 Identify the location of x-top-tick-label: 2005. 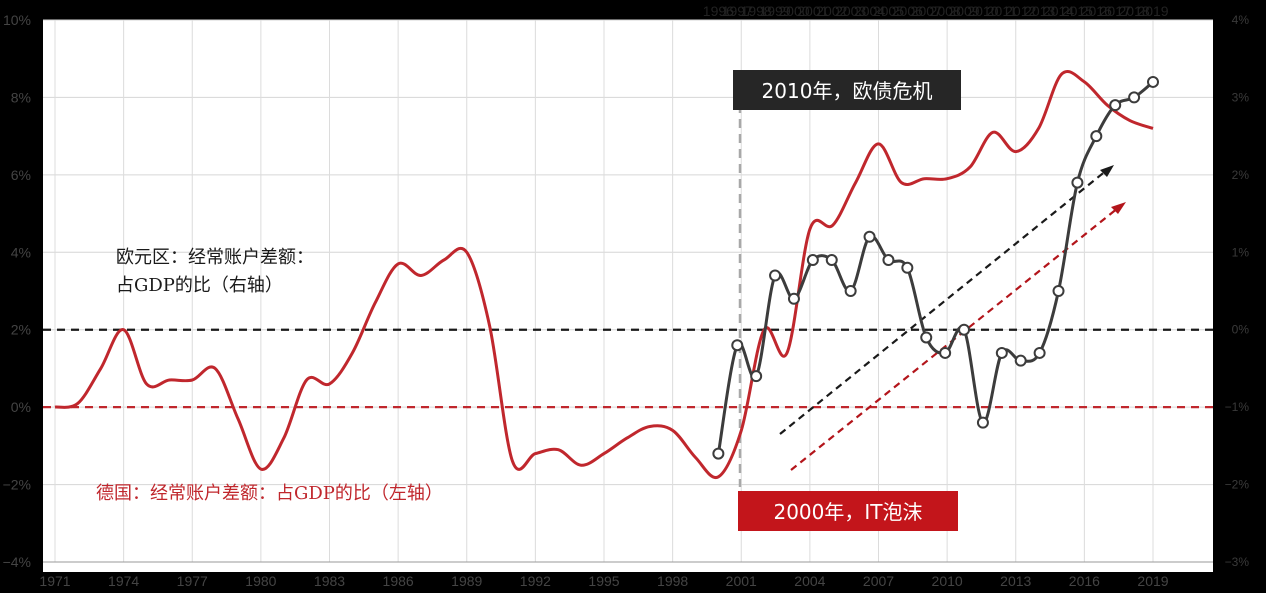
(888, 11).